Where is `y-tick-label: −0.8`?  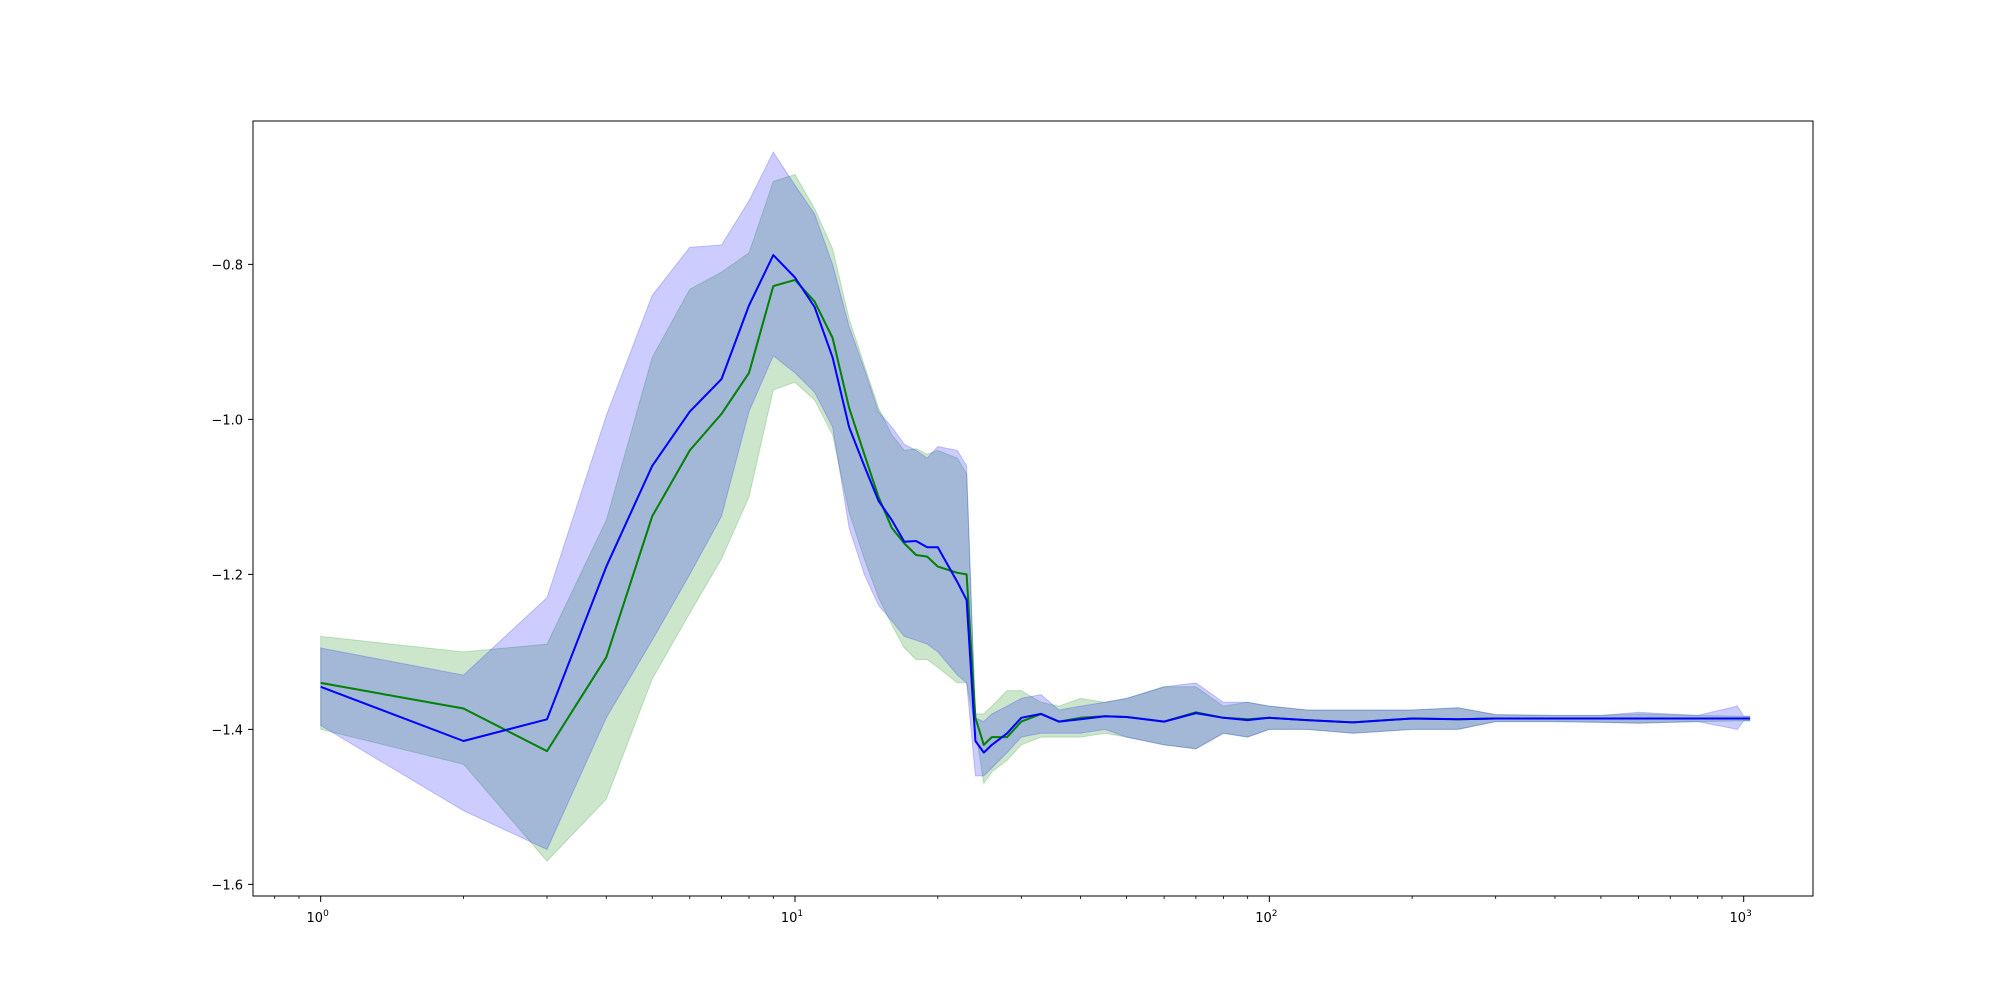
y-tick-label: −0.8 is located at coordinates (227, 265).